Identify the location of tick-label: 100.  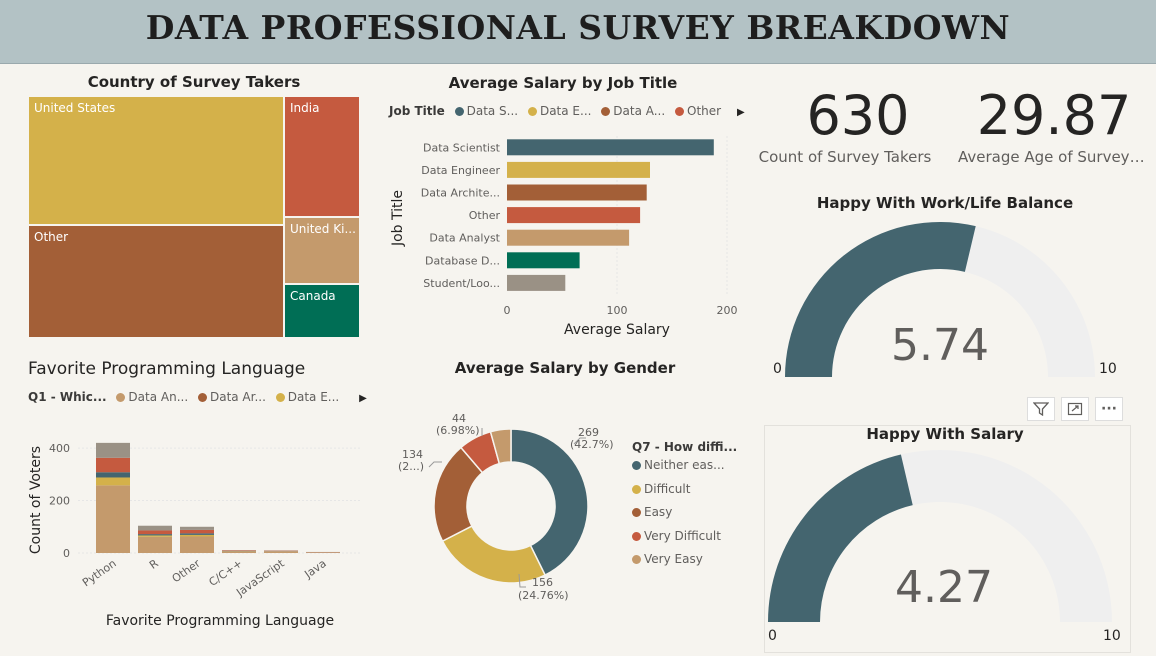
(617, 310).